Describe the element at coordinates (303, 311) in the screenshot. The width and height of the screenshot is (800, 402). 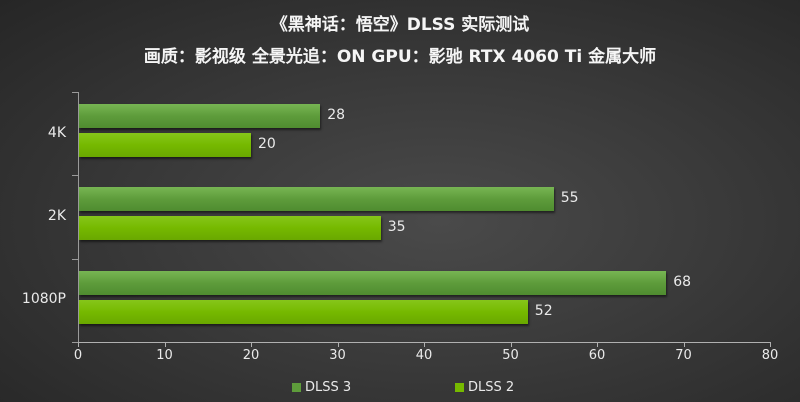
I see `bar-dlss2-1080p` at that location.